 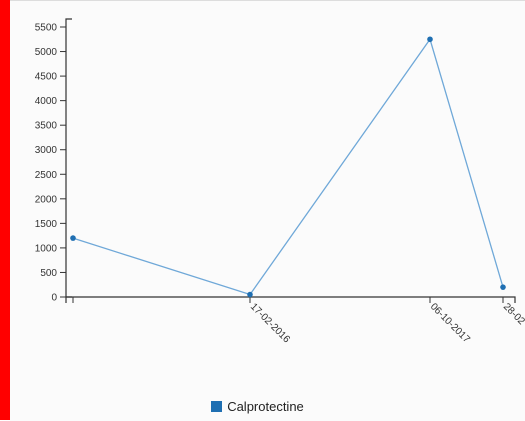 I want to click on x-axis-line, so click(x=290, y=299).